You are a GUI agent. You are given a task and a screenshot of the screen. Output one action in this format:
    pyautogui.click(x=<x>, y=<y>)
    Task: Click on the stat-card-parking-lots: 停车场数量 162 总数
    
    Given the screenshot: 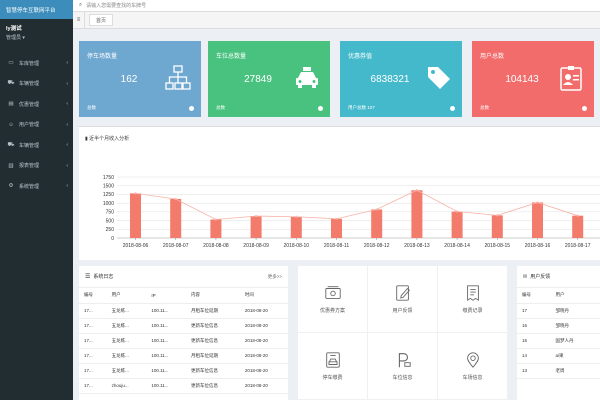 What is the action you would take?
    pyautogui.click(x=140, y=79)
    